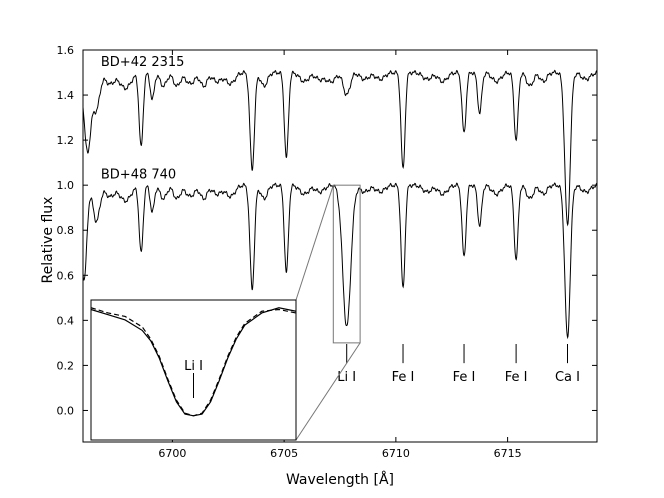 The height and width of the screenshot is (498, 664). What do you see at coordinates (284, 453) in the screenshot?
I see `x-tick-label: 6705` at bounding box center [284, 453].